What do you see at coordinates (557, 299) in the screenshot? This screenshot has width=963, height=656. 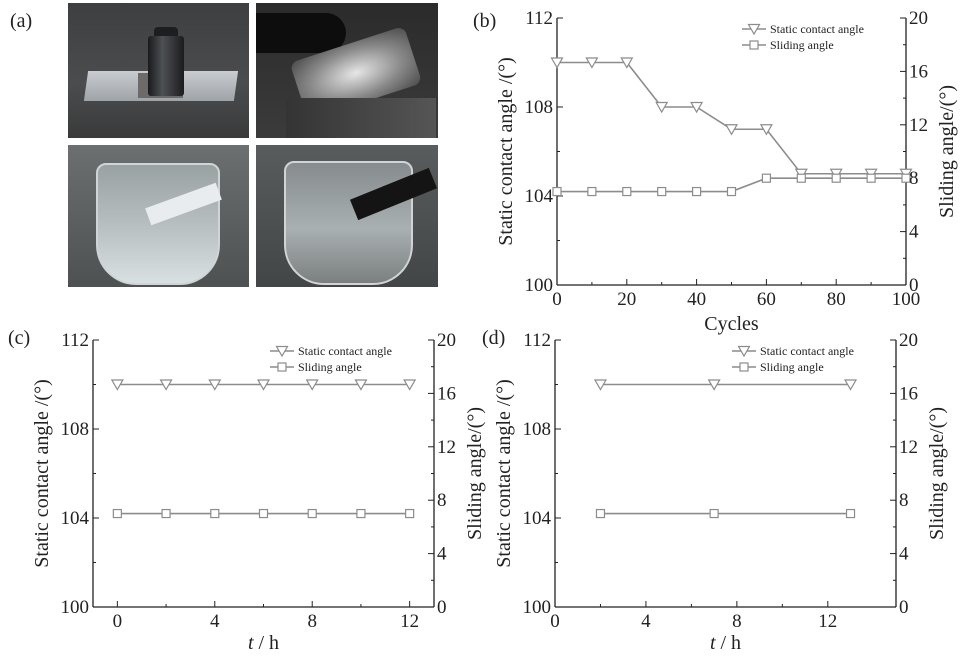 I see `x-tick-label: 0` at bounding box center [557, 299].